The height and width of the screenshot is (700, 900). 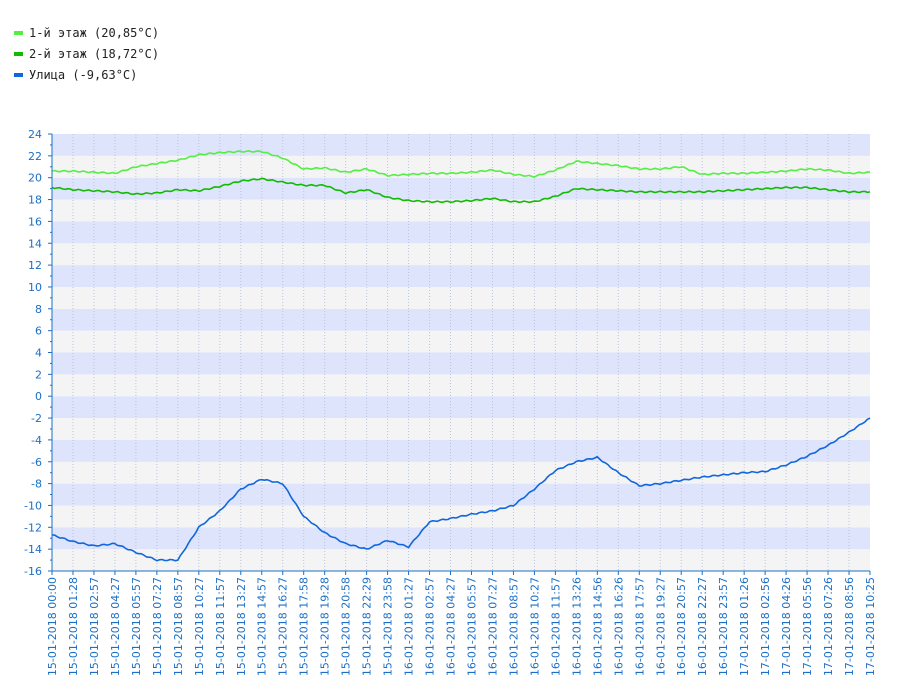 I want to click on y-tick-label: -16, so click(x=33, y=571).